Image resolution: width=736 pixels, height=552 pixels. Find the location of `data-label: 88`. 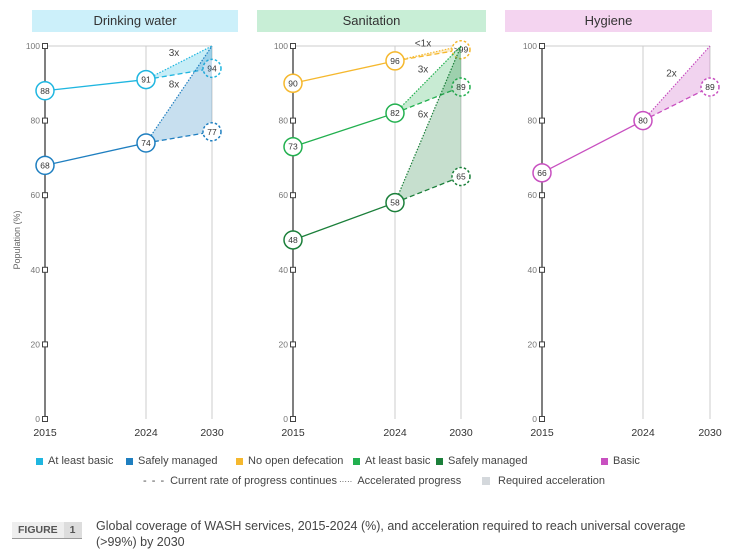

data-label: 88 is located at coordinates (45, 91).